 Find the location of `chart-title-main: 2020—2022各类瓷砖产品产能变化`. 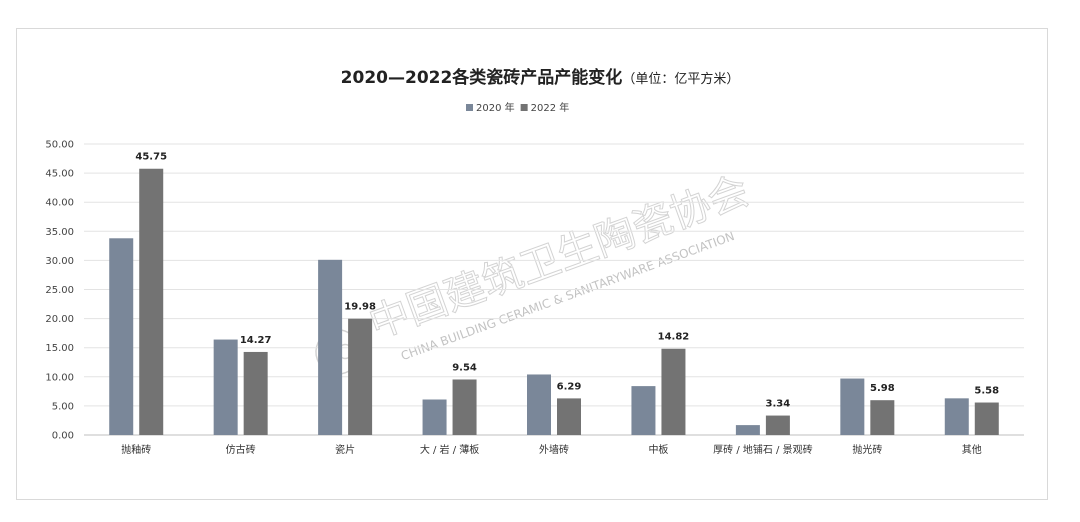

chart-title-main: 2020—2022各类瓷砖产品产能变化 is located at coordinates (482, 77).